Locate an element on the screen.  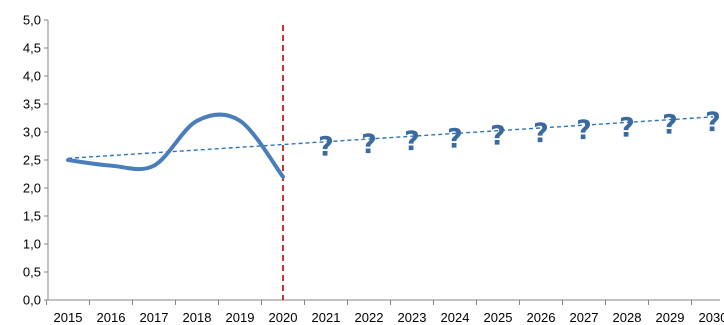
x-tick-label: 2027 is located at coordinates (584, 317).